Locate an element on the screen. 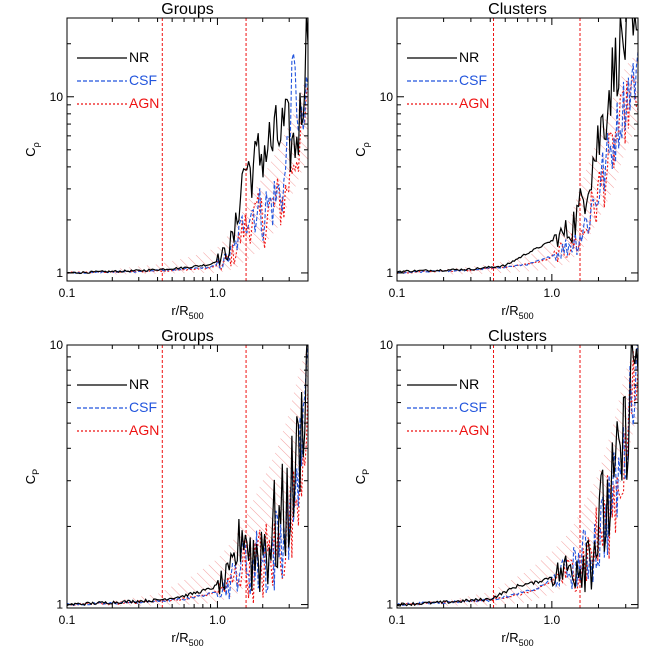 This screenshot has width=654, height=654. series-line-csf is located at coordinates (517, 163).